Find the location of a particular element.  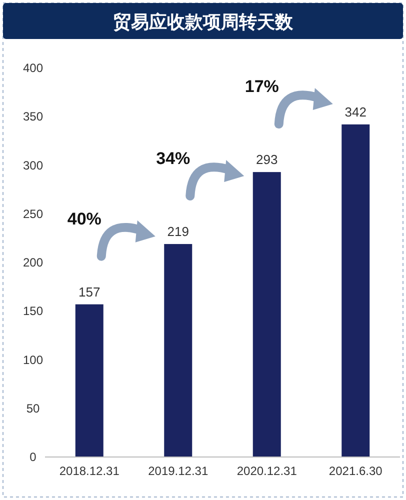

x-tick-label: 2019.12.31 is located at coordinates (178, 471).